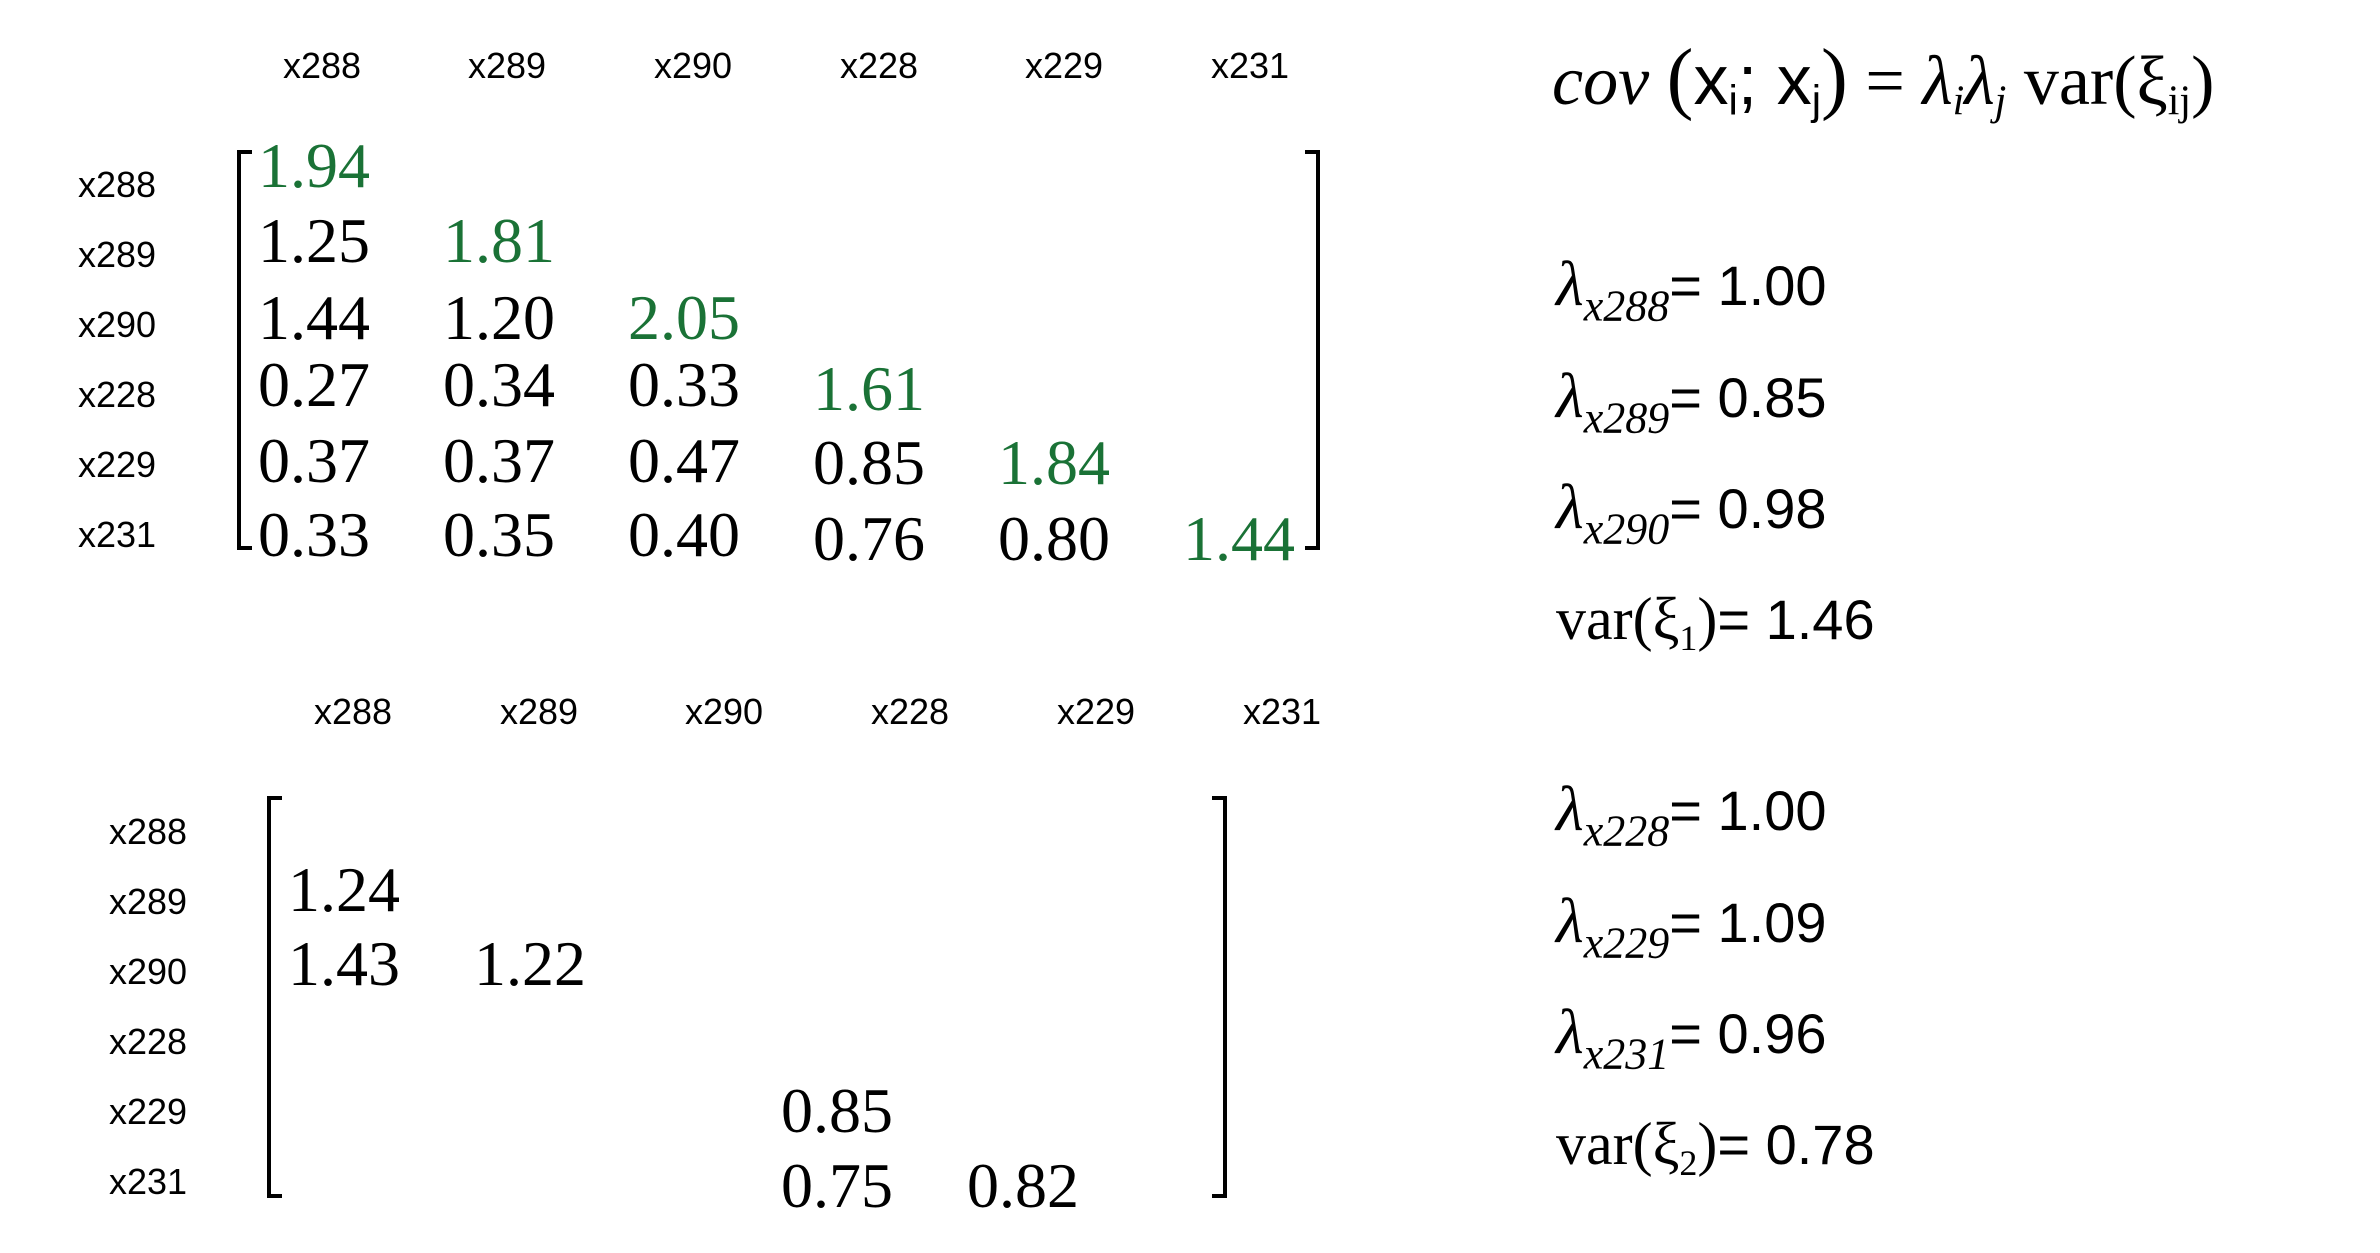  Describe the element at coordinates (1958, 101) in the screenshot. I see `lambda-sub-i: i` at that location.